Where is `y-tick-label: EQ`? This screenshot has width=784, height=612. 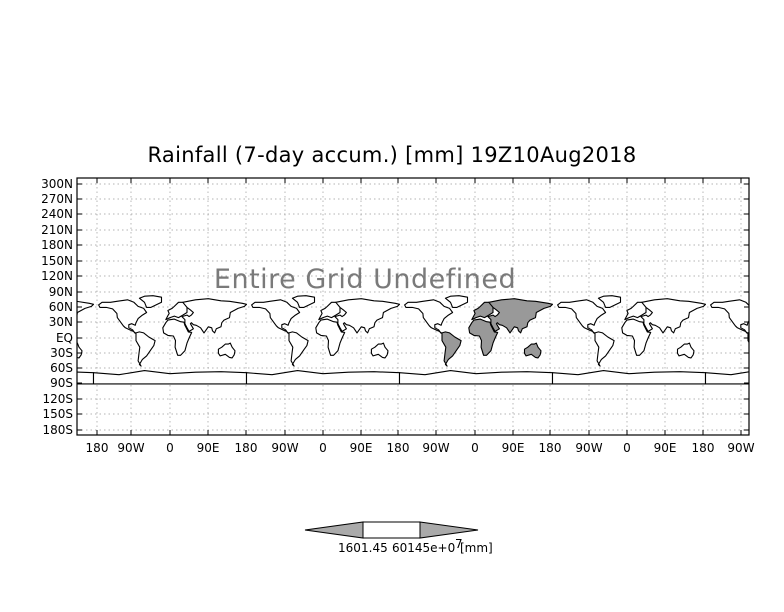
y-tick-label: EQ is located at coordinates (64, 338).